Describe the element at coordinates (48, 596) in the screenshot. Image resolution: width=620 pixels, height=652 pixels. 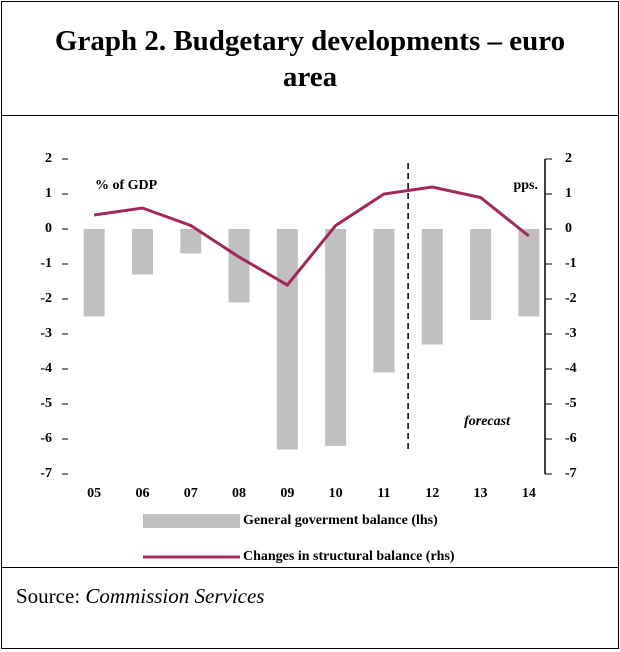
I see `source-label: Source:` at that location.